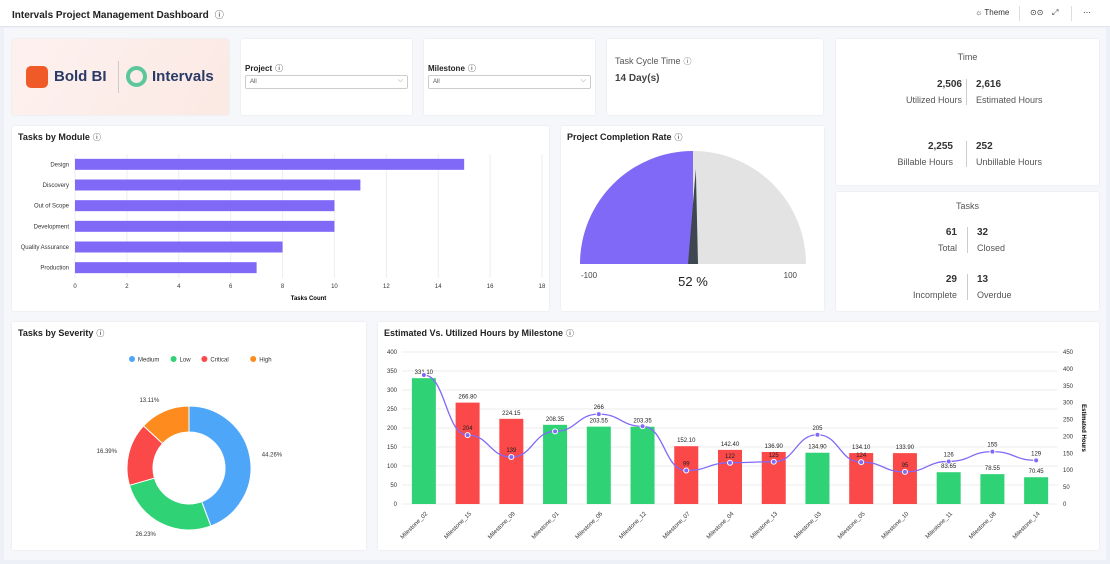 This screenshot has height=564, width=1110. What do you see at coordinates (326, 82) in the screenshot?
I see `project-dropdown: All ⌵` at bounding box center [326, 82].